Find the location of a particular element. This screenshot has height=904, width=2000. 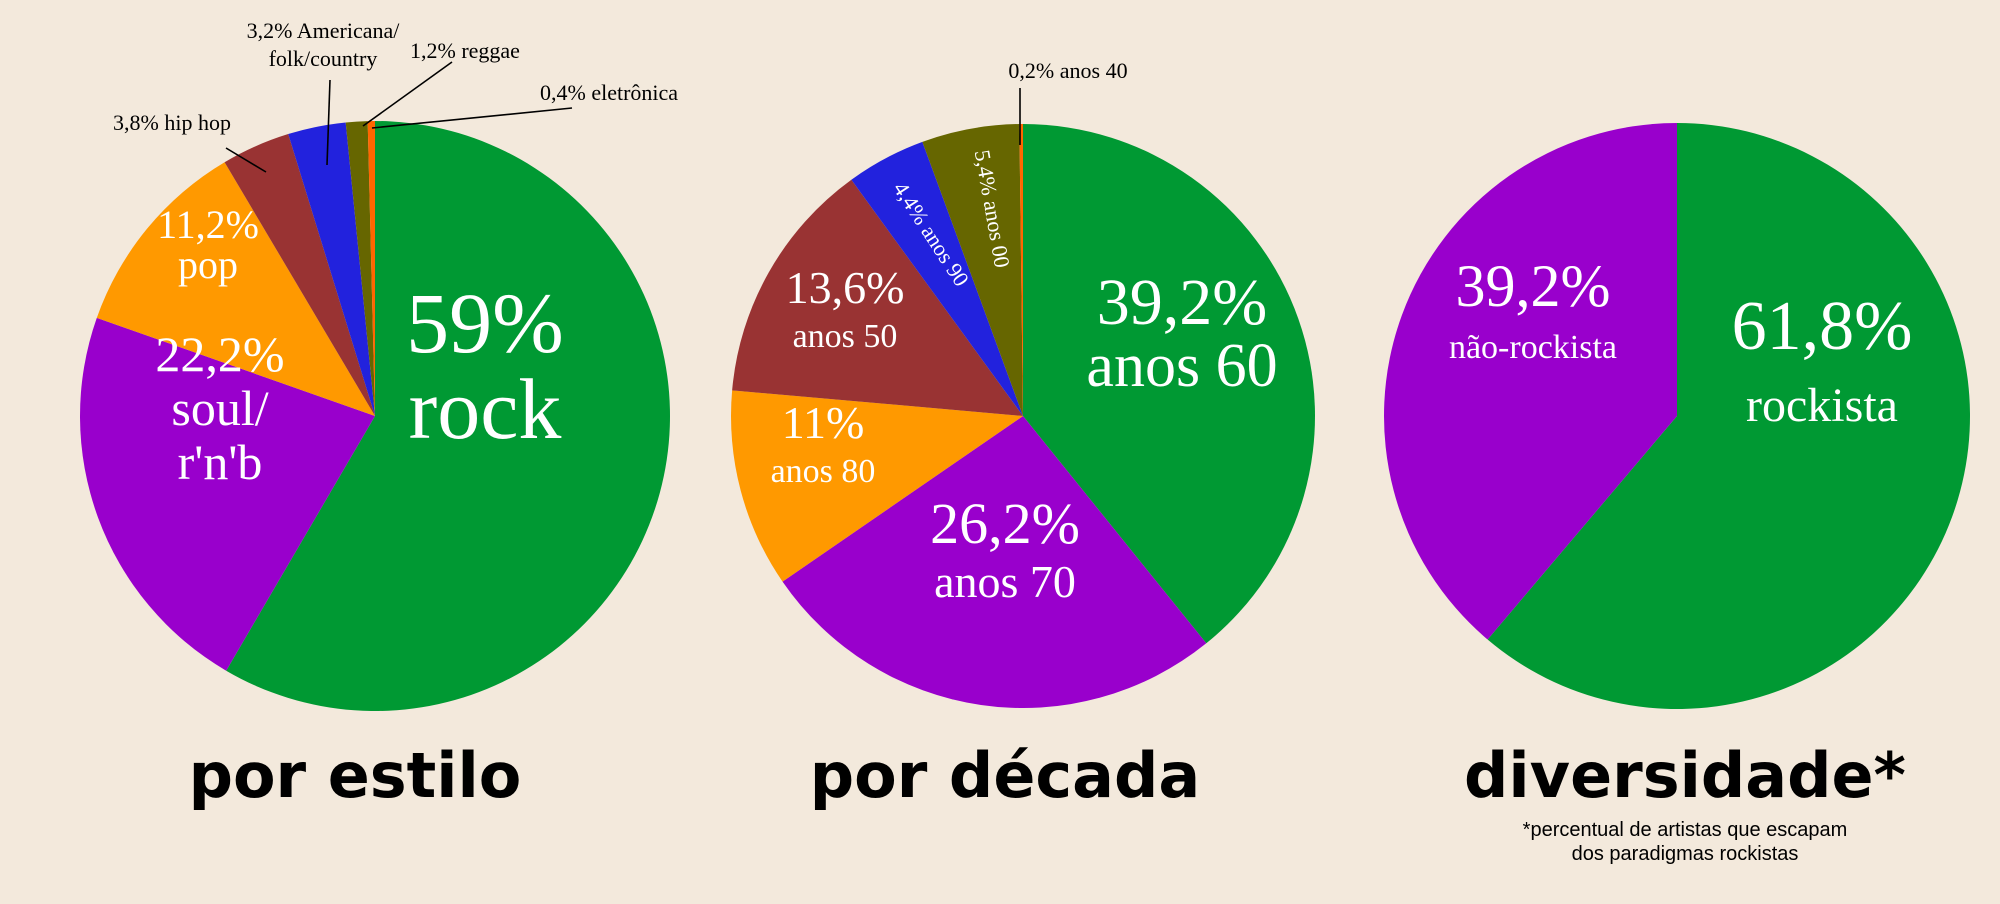

slice-11-2-pop is located at coordinates (235, 289).